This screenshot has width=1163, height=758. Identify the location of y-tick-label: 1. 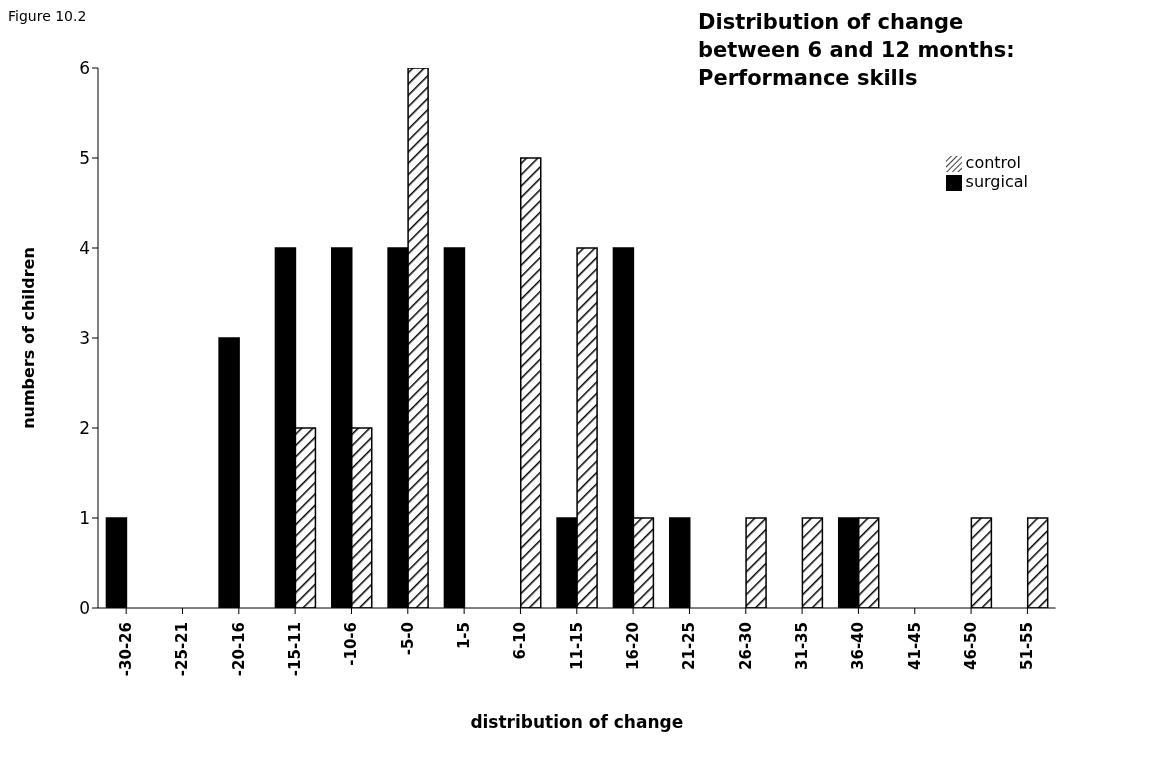
(84, 518).